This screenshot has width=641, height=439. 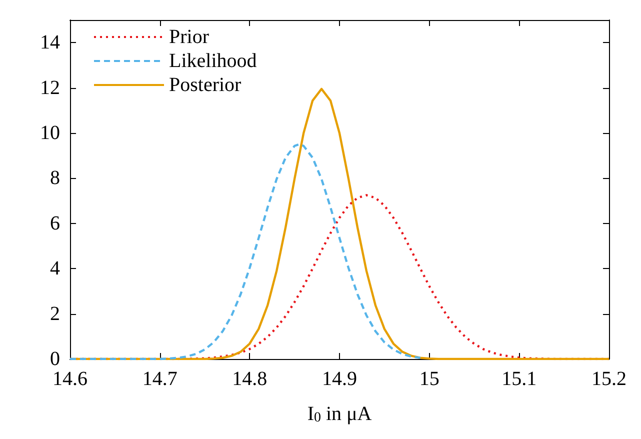 I want to click on y-tick-label: 8, so click(x=55, y=178).